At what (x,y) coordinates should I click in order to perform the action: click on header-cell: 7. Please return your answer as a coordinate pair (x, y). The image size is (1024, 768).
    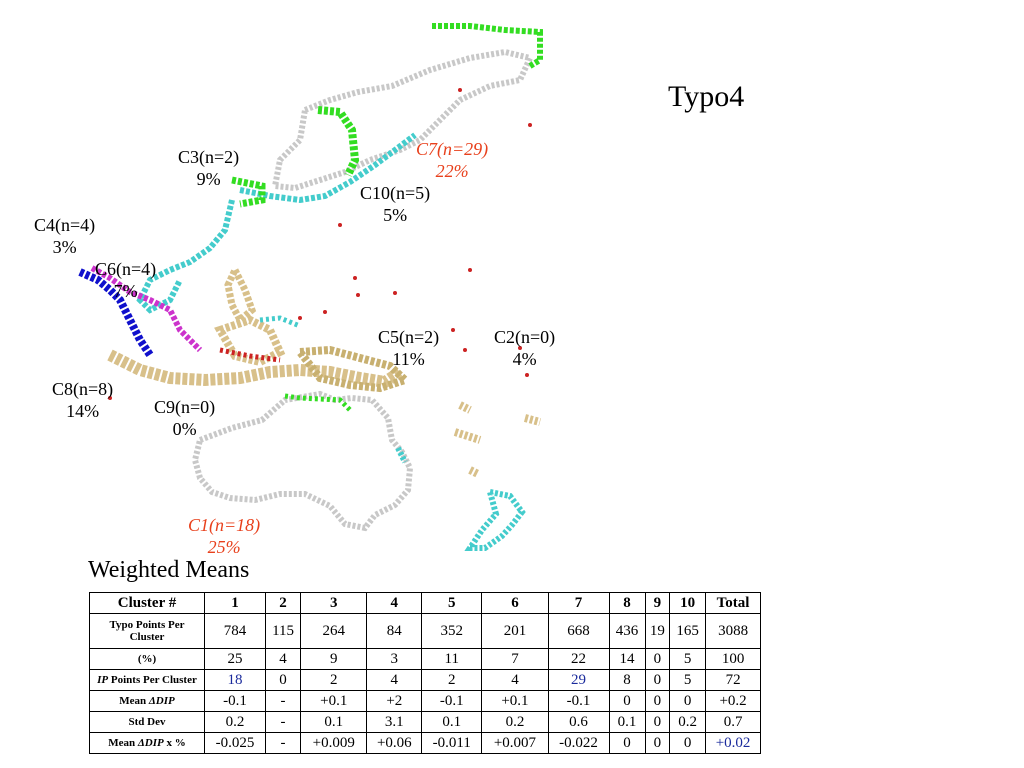
    Looking at the image, I should click on (578, 603).